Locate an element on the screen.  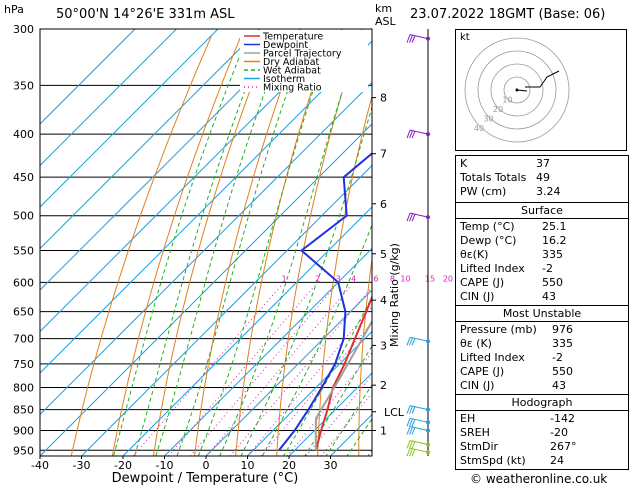
table-row: θε(K) 335 is located at coordinates (542, 255).